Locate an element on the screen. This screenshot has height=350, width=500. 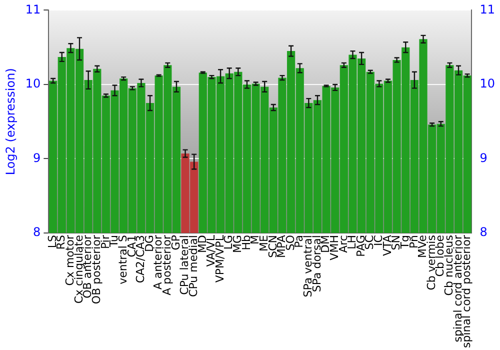
y2-tick-label: 11 is located at coordinates (488, 9).